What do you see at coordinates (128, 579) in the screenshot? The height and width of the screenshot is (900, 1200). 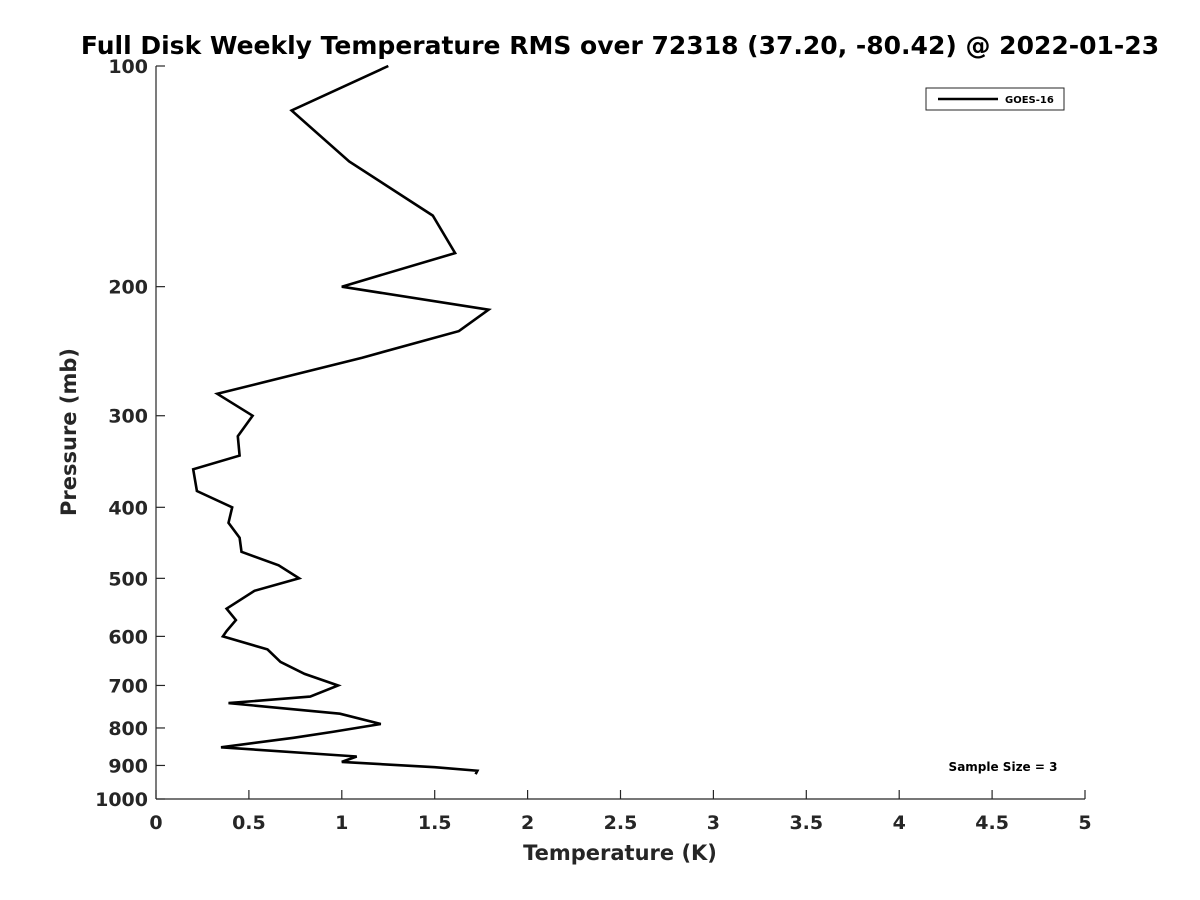 I see `y-tick-label: 500` at bounding box center [128, 579].